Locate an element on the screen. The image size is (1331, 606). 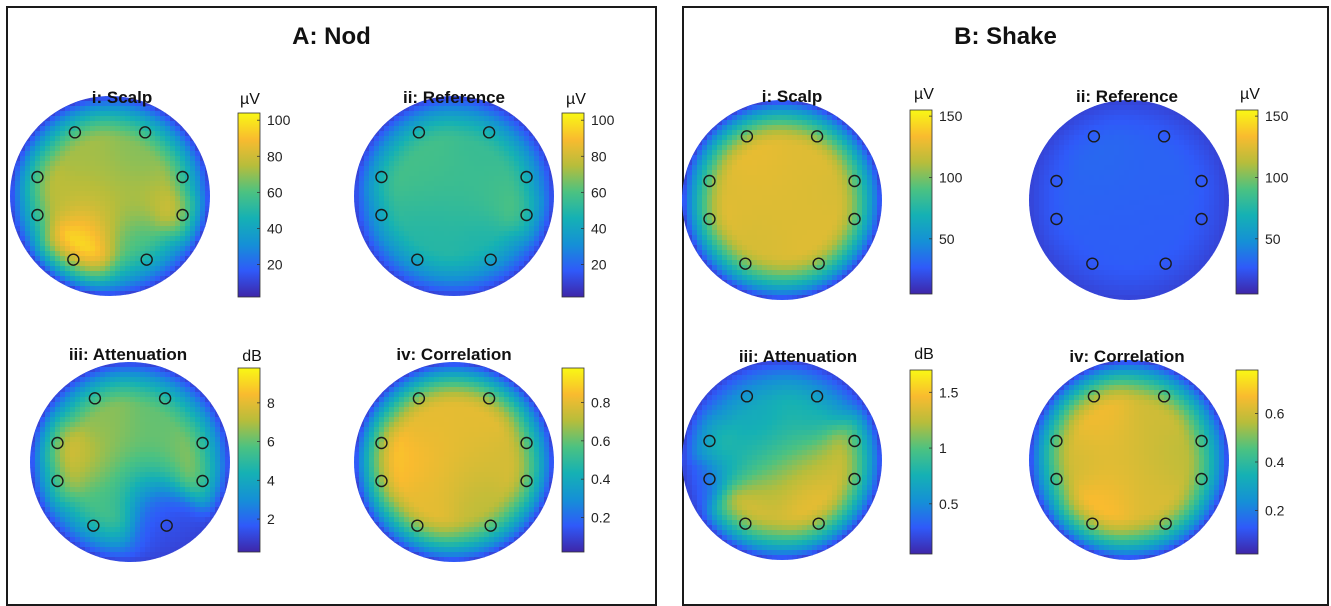
topoplot-5: i: Scalp 50 100 150 µV is located at coordinates (822, 193).